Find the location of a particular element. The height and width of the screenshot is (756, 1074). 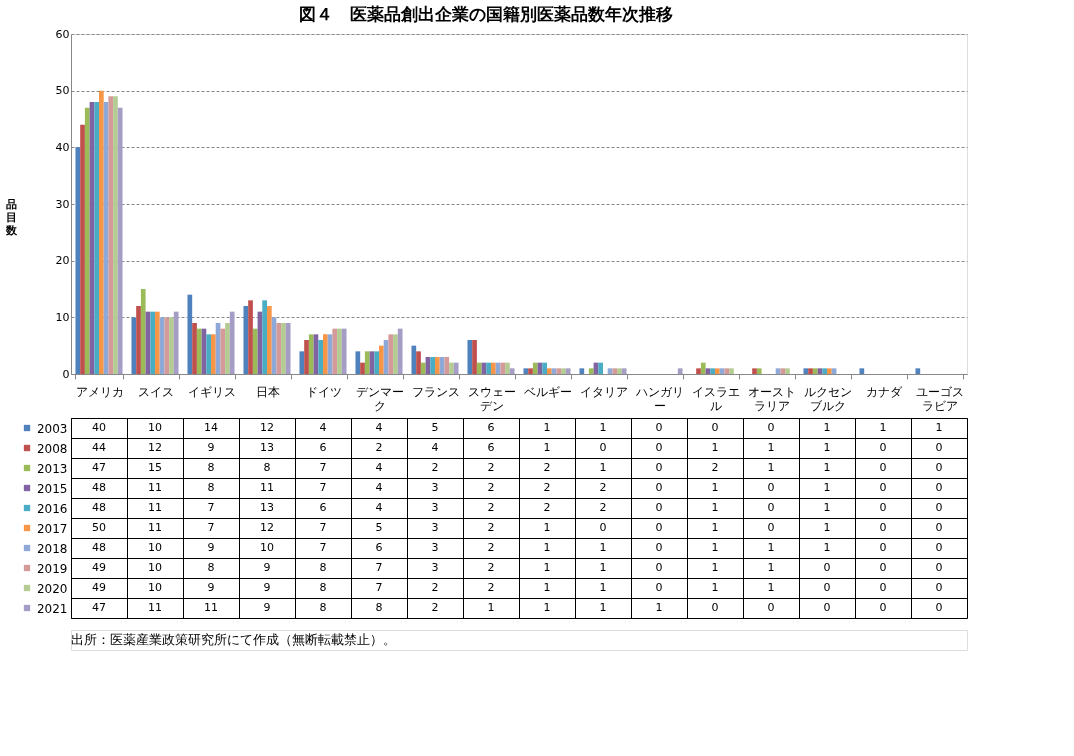

y-axis-title: 品目数 is located at coordinates (11, 217).